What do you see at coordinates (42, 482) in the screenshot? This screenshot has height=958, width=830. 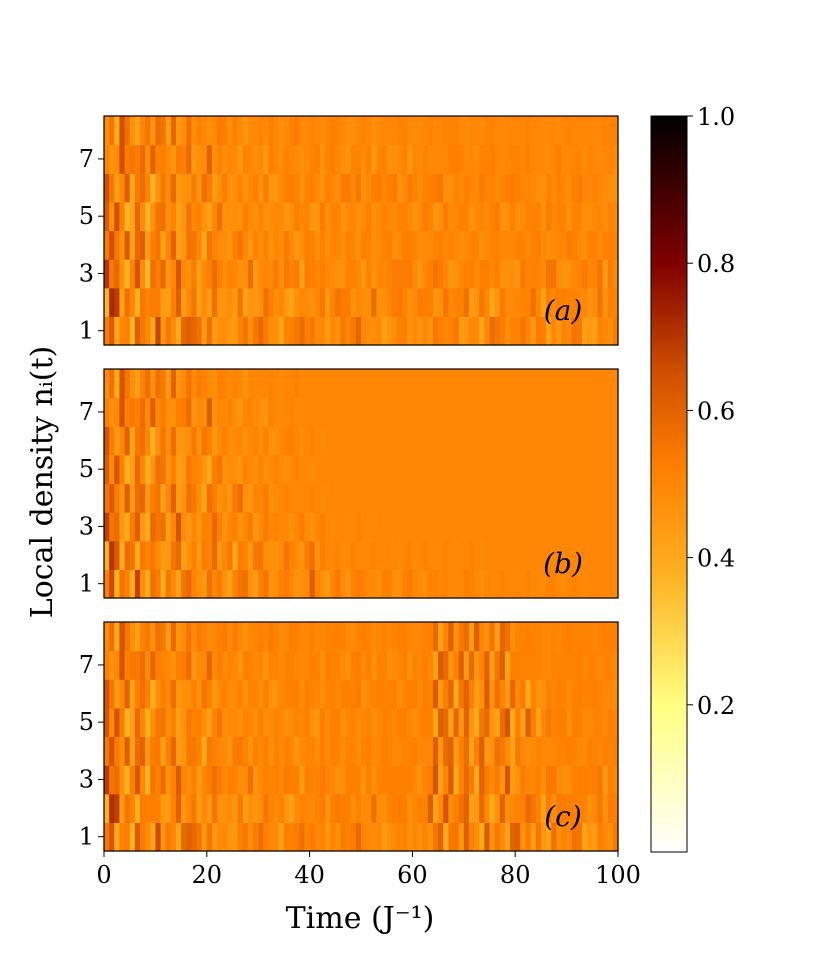 I see `y-axis-title: Local density nᵢ(t)` at bounding box center [42, 482].